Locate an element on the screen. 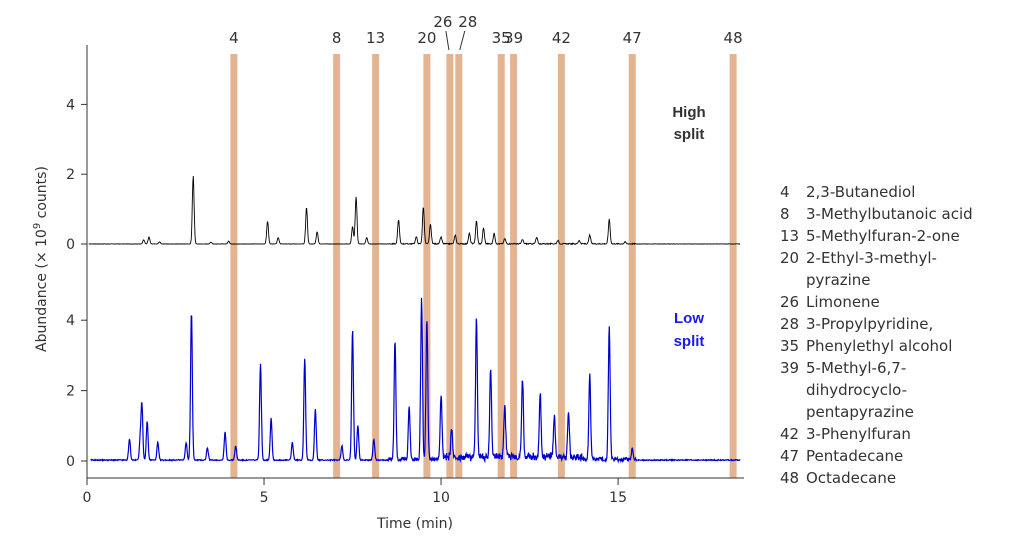  legend-item-number: 47 is located at coordinates (790, 456).